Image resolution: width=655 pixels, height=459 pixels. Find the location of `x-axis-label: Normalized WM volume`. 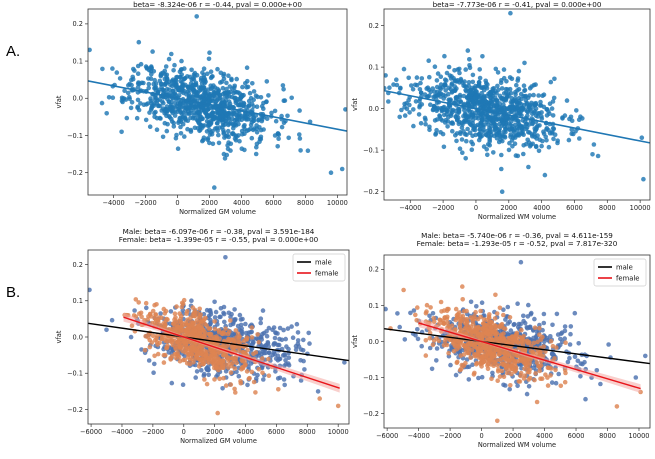

x-axis-label: Normalized WM volume is located at coordinates (517, 445).